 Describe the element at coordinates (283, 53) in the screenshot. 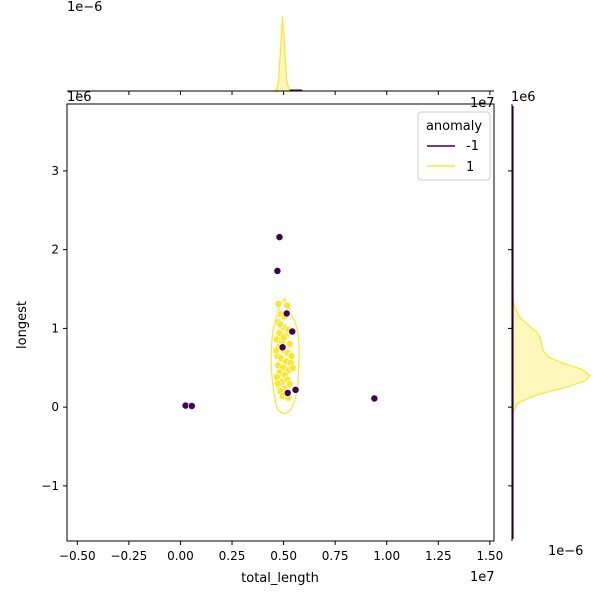

I see `marginal-x-kde-curve` at that location.